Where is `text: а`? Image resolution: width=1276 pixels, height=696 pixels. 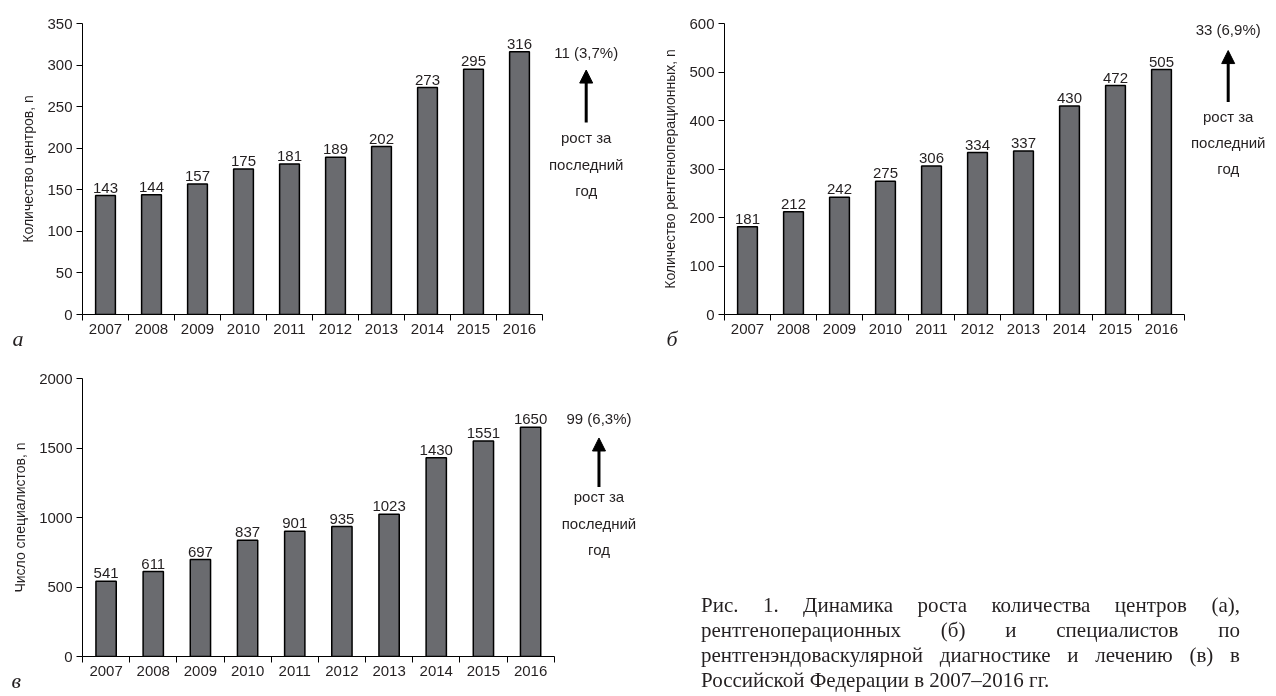 text: а is located at coordinates (18, 338).